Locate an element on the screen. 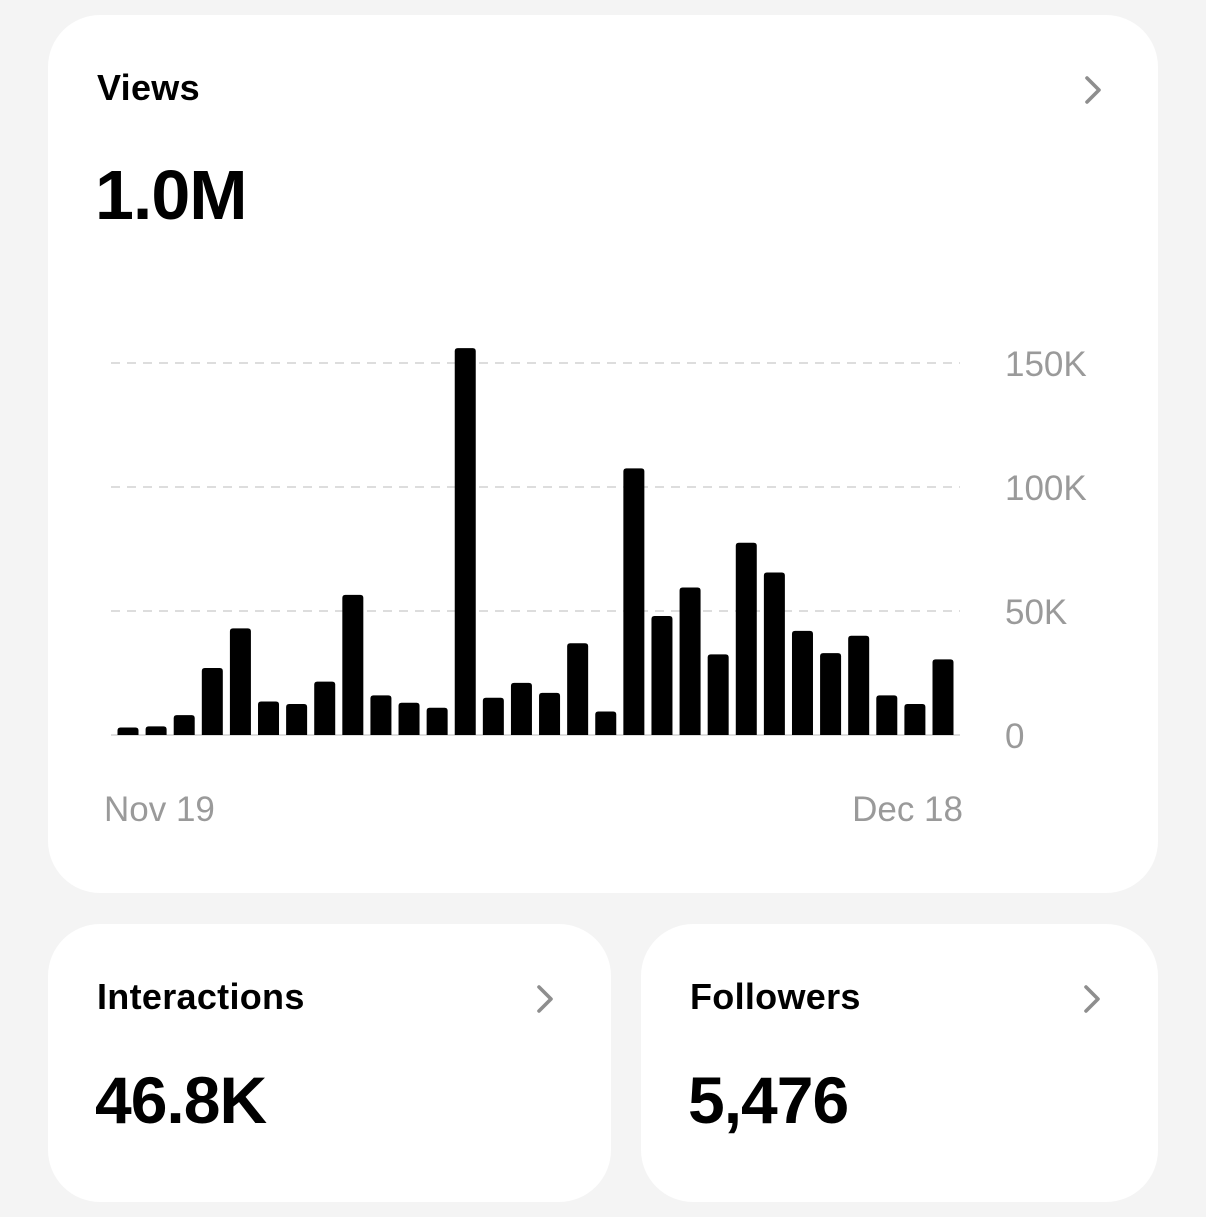 This screenshot has width=1206, height=1217. followers-value: 5,476 is located at coordinates (768, 1100).